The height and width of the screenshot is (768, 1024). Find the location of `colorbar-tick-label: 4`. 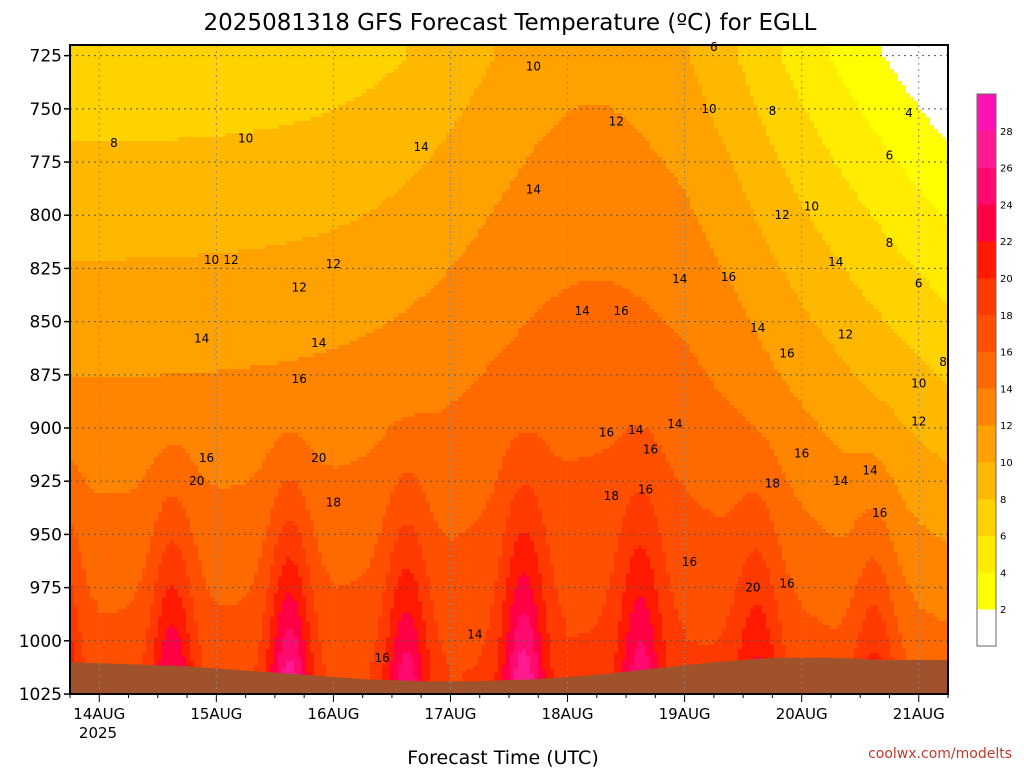

colorbar-tick-label: 4 is located at coordinates (1003, 573).